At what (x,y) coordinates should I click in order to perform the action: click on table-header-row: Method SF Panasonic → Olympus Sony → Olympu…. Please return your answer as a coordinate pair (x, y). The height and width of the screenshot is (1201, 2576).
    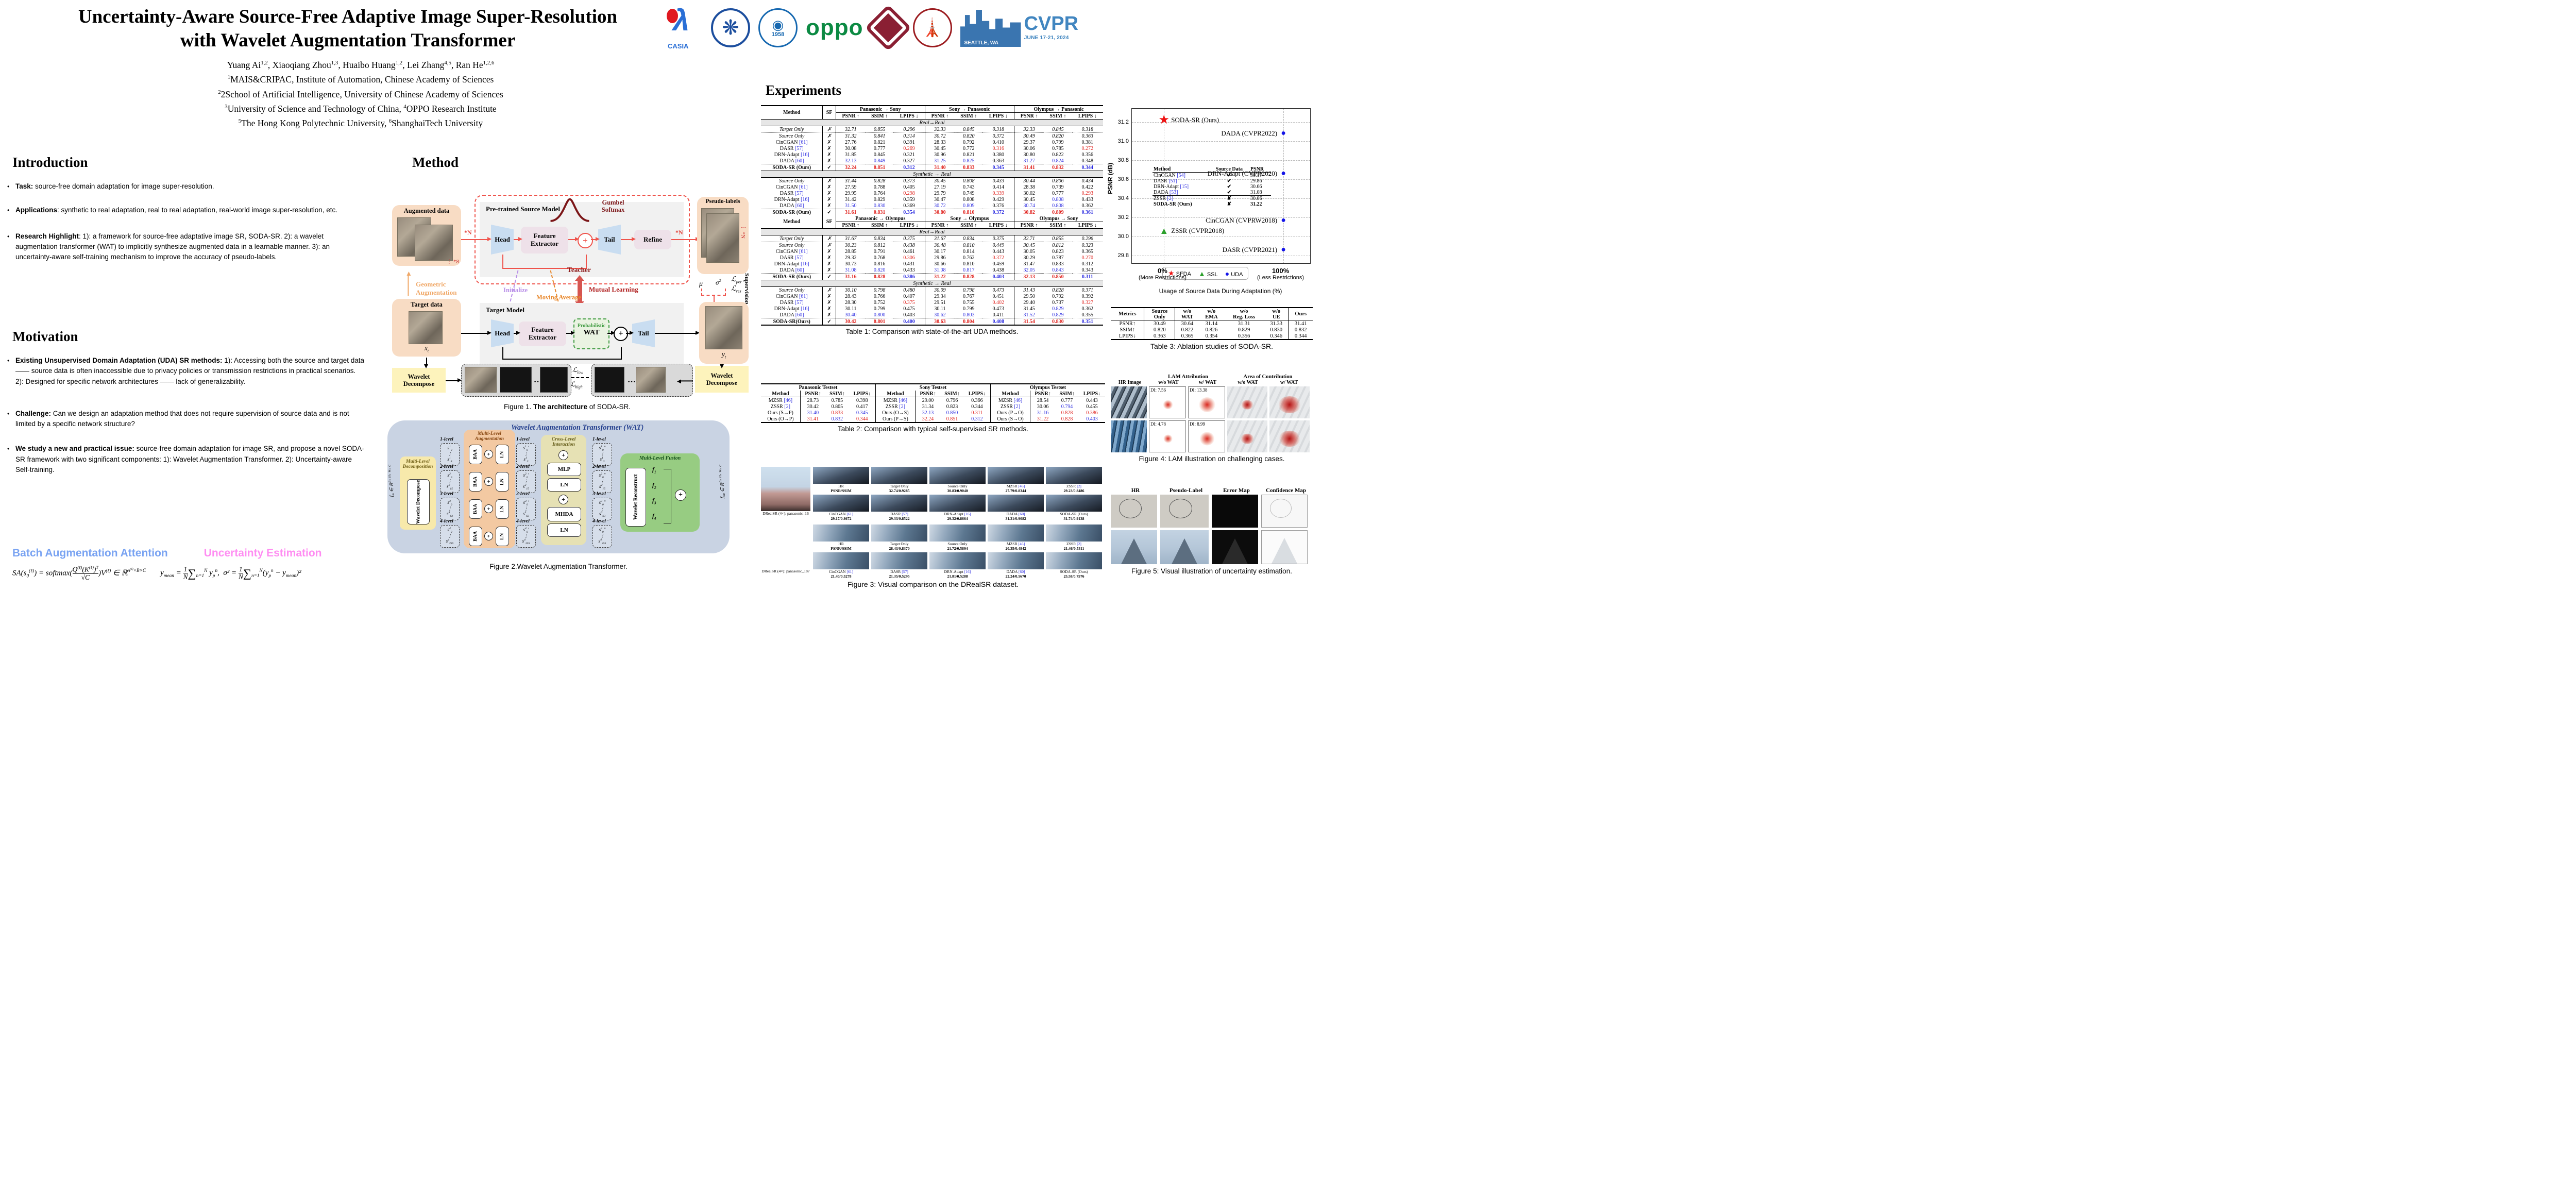
    Looking at the image, I should click on (932, 222).